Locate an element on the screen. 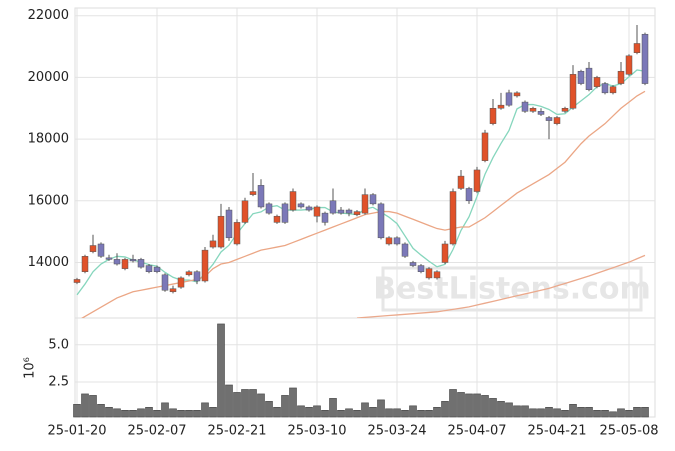  x-tick-label: 25-01-20 is located at coordinates (76, 431).